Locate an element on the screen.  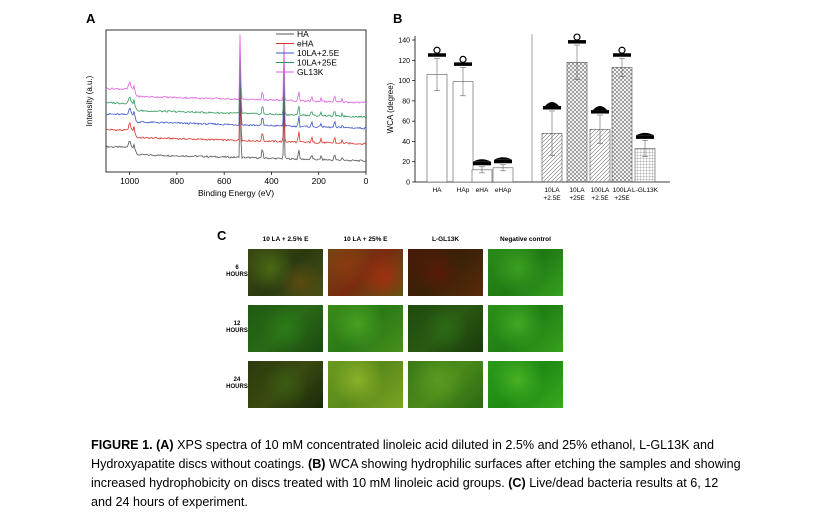
wca-y-tick-label: 80 is located at coordinates (406, 101).